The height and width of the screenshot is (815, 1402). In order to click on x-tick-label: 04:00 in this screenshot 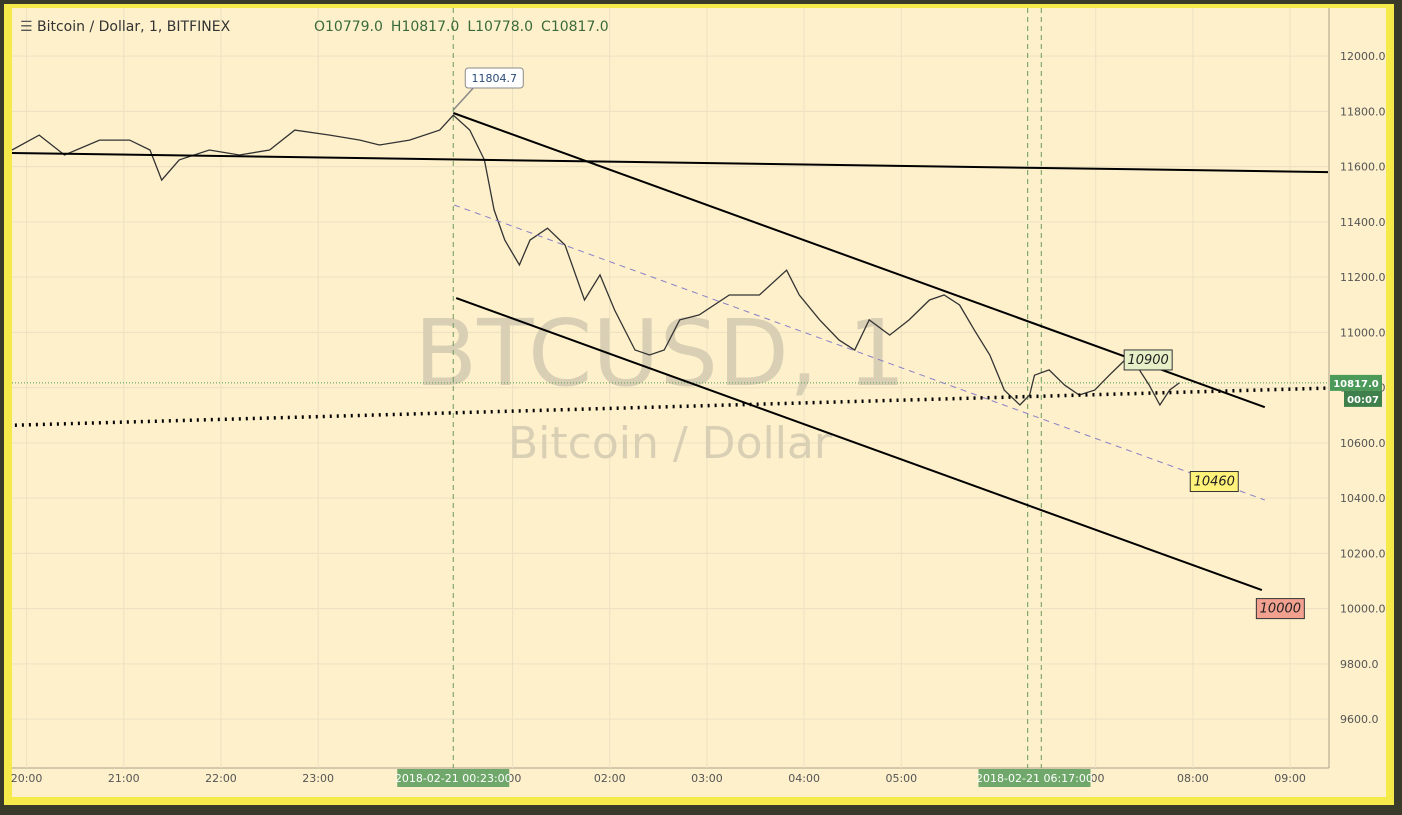, I will do `click(804, 778)`.